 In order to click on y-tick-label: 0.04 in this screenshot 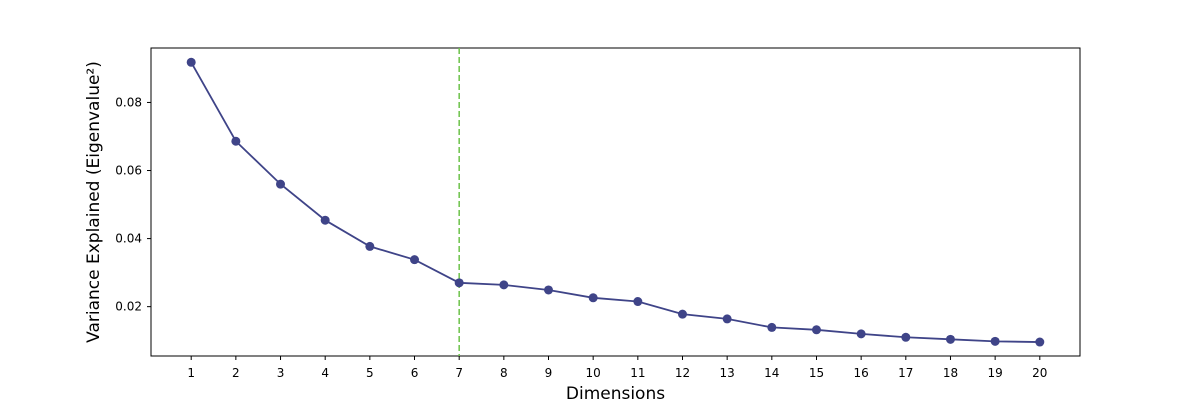, I will do `click(128, 239)`.